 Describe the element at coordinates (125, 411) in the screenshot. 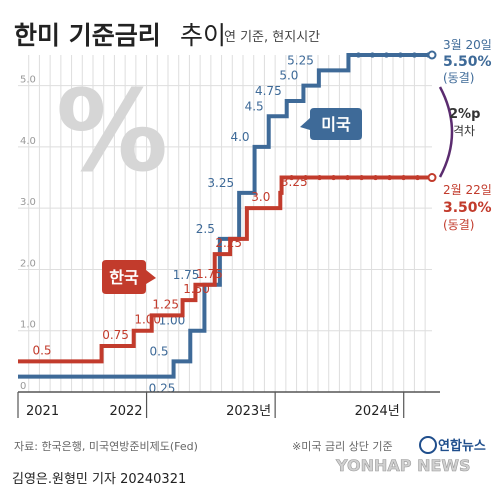

I see `x-tick-label: 2022` at that location.